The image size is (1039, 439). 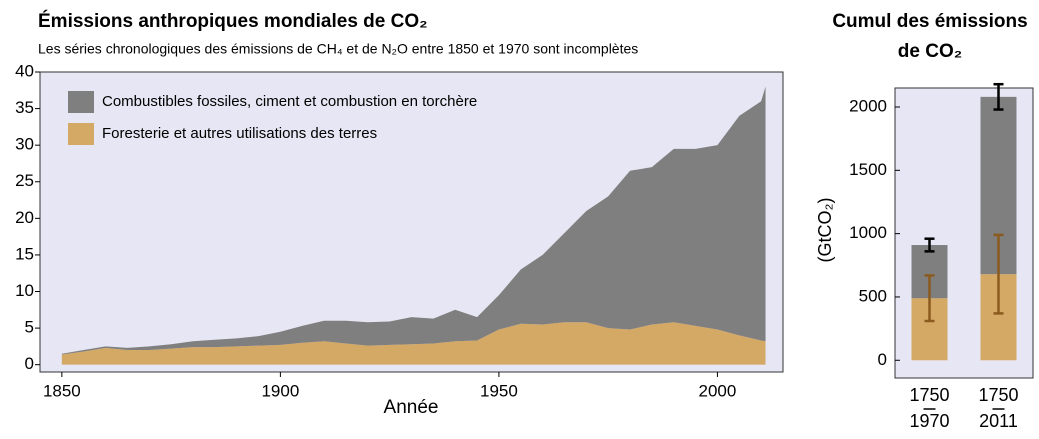 I want to click on y-tick-label: 15, so click(x=24, y=253).